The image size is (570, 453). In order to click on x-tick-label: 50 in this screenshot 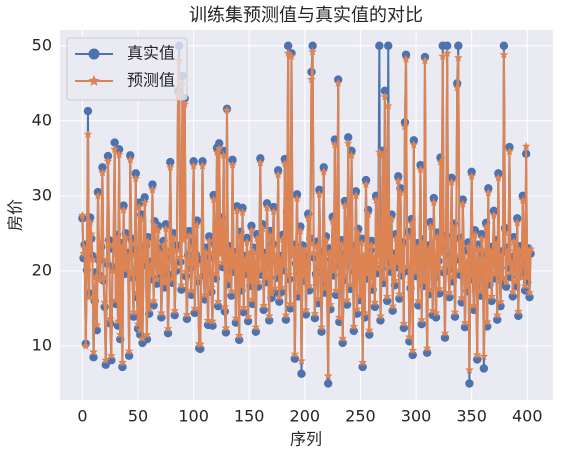, I will do `click(138, 416)`.